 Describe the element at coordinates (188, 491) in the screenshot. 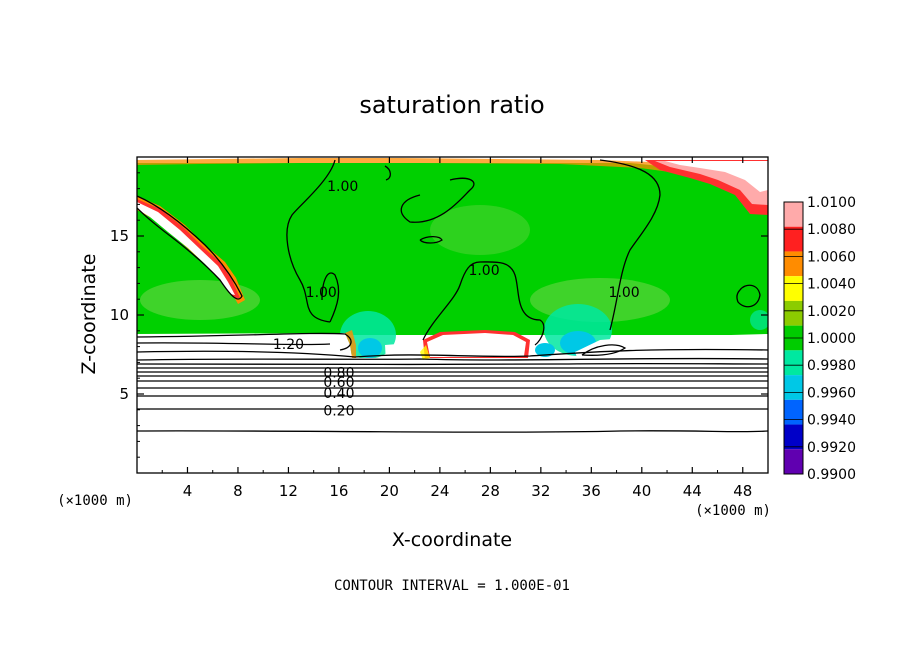

I see `x-tick-label: 4` at that location.